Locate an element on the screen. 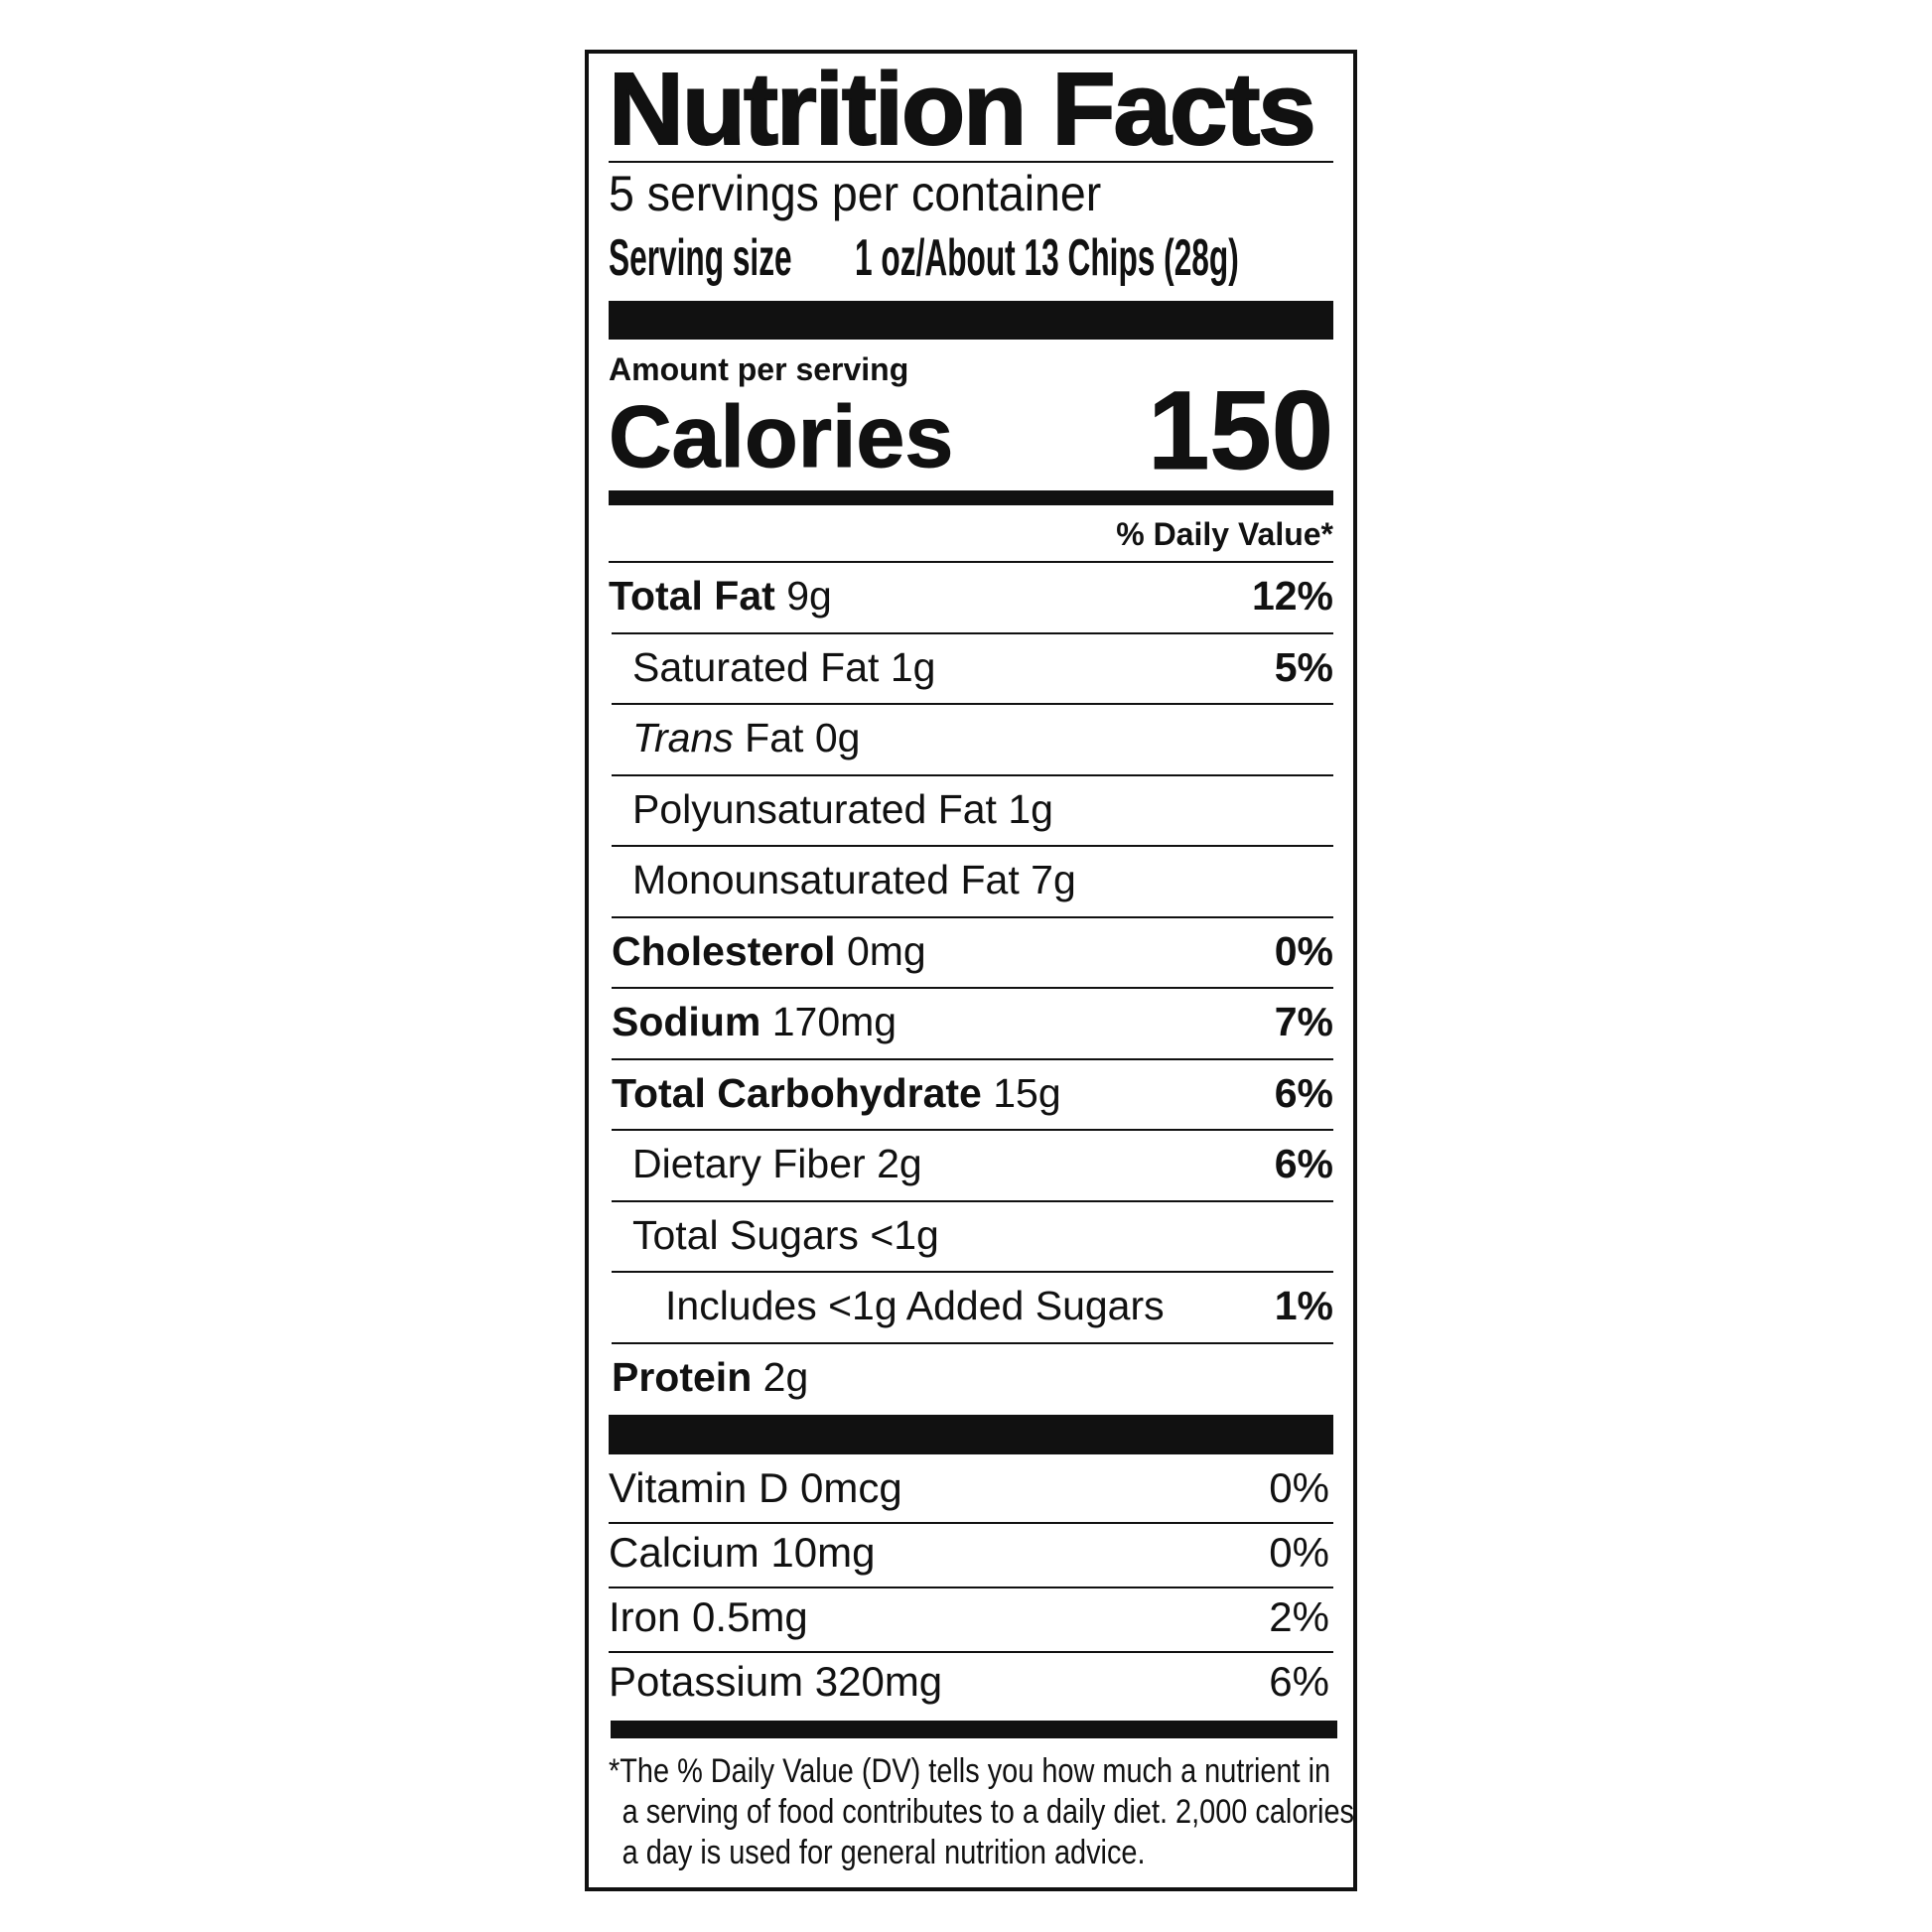  nutrient-amount: 0g is located at coordinates (837, 737).